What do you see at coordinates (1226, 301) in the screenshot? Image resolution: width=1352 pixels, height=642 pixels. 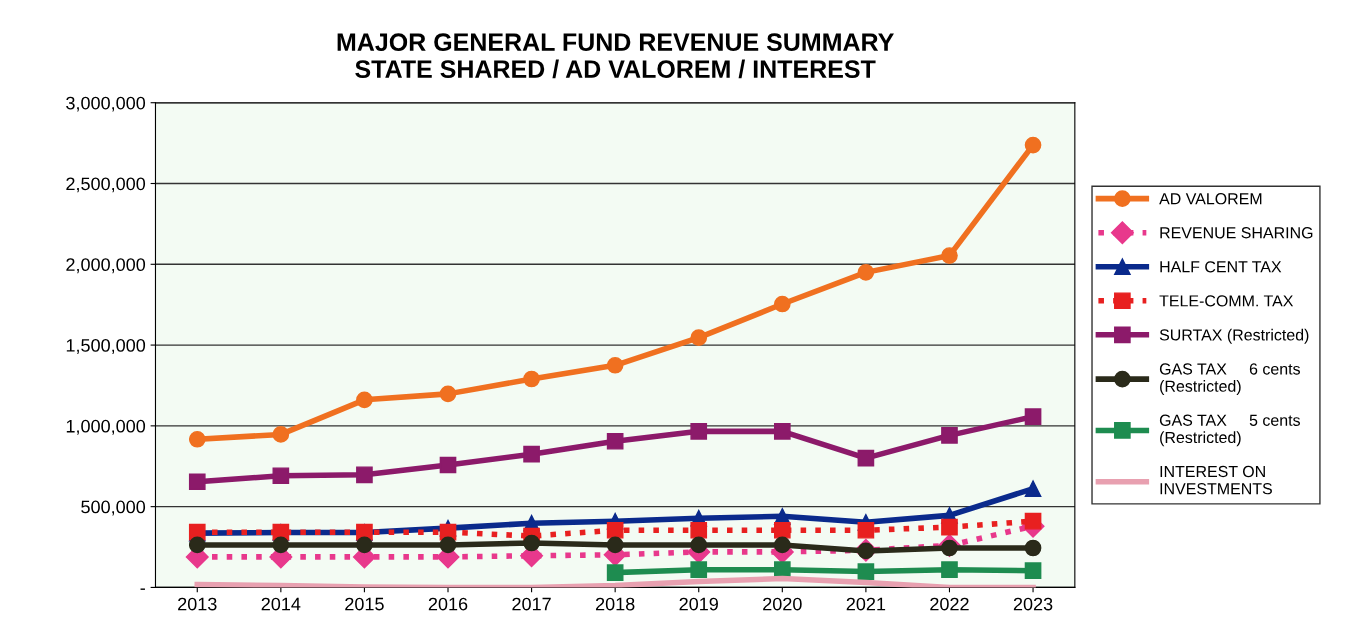 I see `legend-label: TELE-COMM. TAX` at bounding box center [1226, 301].